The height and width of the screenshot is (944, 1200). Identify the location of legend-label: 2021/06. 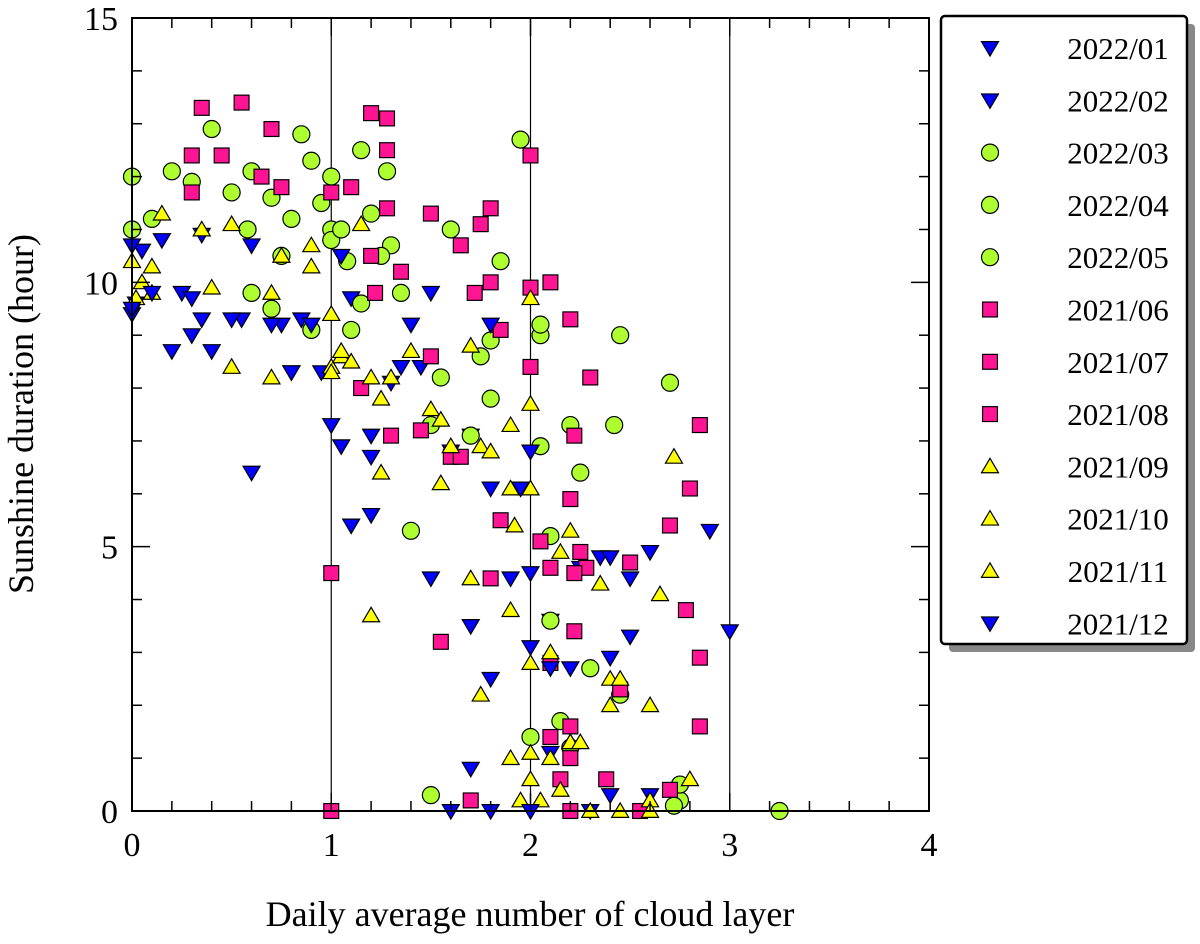
(1118, 310).